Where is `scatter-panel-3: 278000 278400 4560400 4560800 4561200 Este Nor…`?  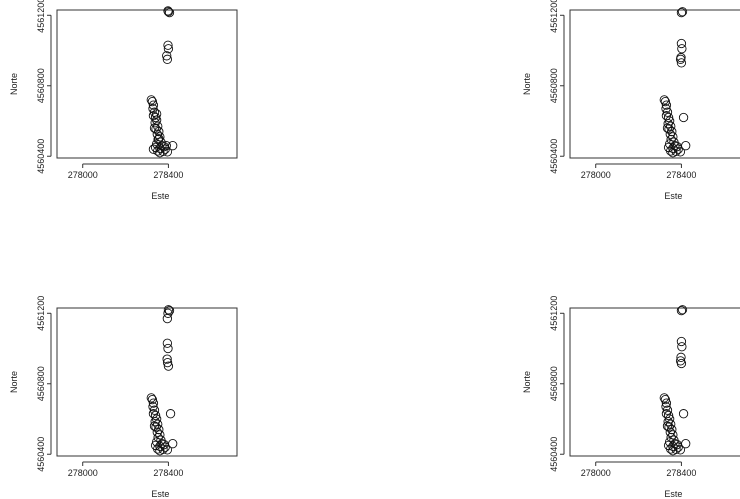
scatter-panel-3: 278000 278400 4560400 4560800 4561200 Este Nor… is located at coordinates (123, 397).